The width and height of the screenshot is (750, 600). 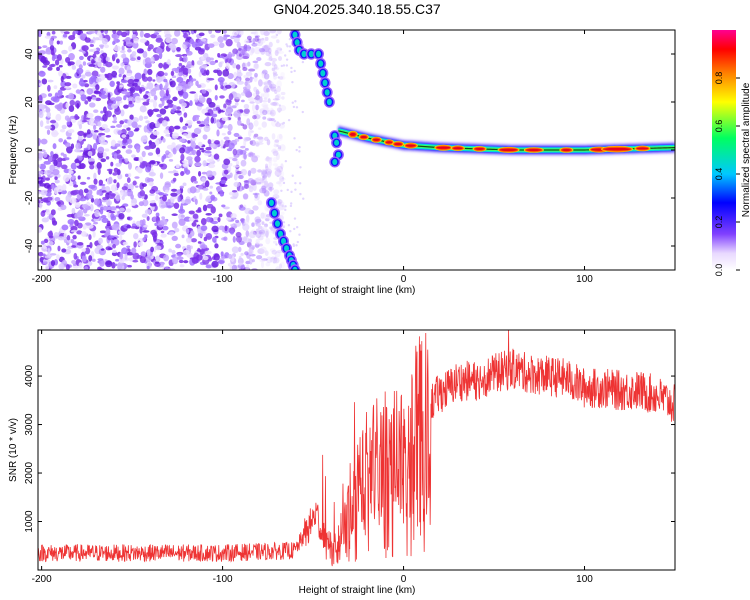 What do you see at coordinates (325, 83) in the screenshot?
I see `track-blob-core` at bounding box center [325, 83].